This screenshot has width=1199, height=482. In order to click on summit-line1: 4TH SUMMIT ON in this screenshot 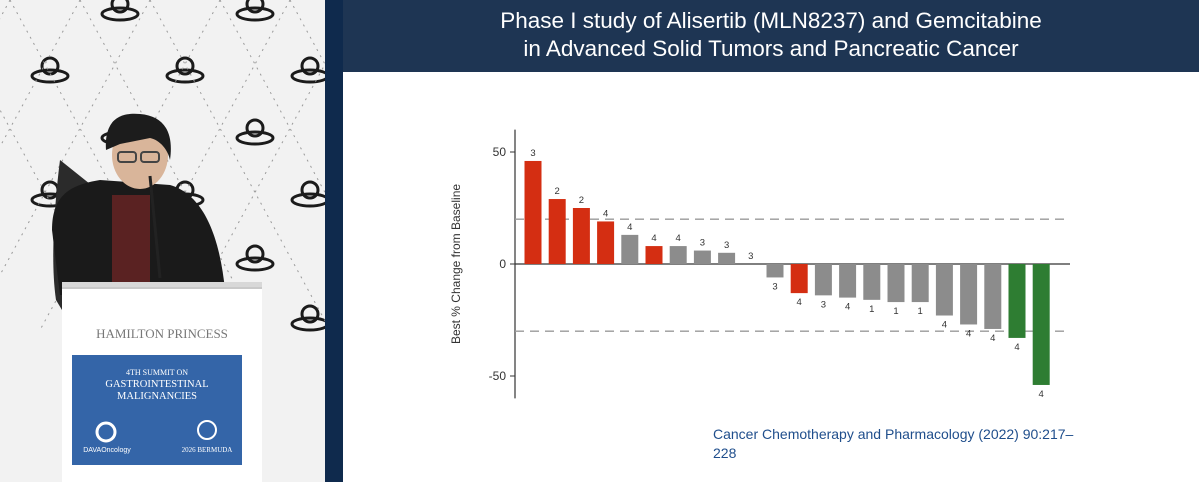, I will do `click(157, 372)`.